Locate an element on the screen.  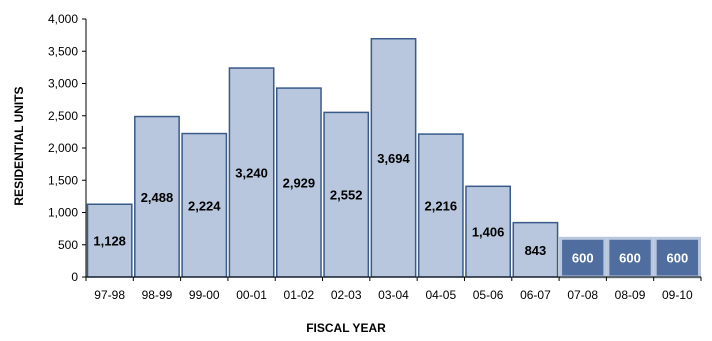
x-tick-label: 00-01 is located at coordinates (251, 295).